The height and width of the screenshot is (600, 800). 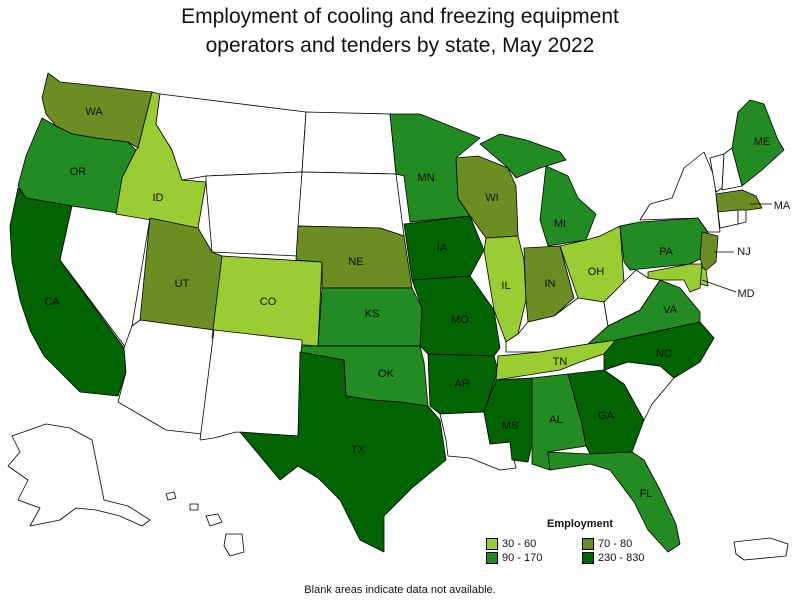 What do you see at coordinates (268, 302) in the screenshot?
I see `label-co: CO` at bounding box center [268, 302].